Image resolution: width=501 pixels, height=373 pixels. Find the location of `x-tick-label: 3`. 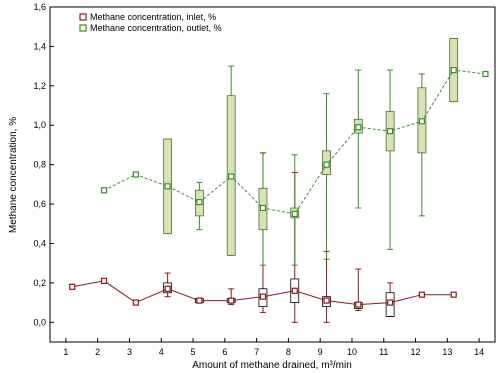

x-tick-label: 3 is located at coordinates (129, 352).